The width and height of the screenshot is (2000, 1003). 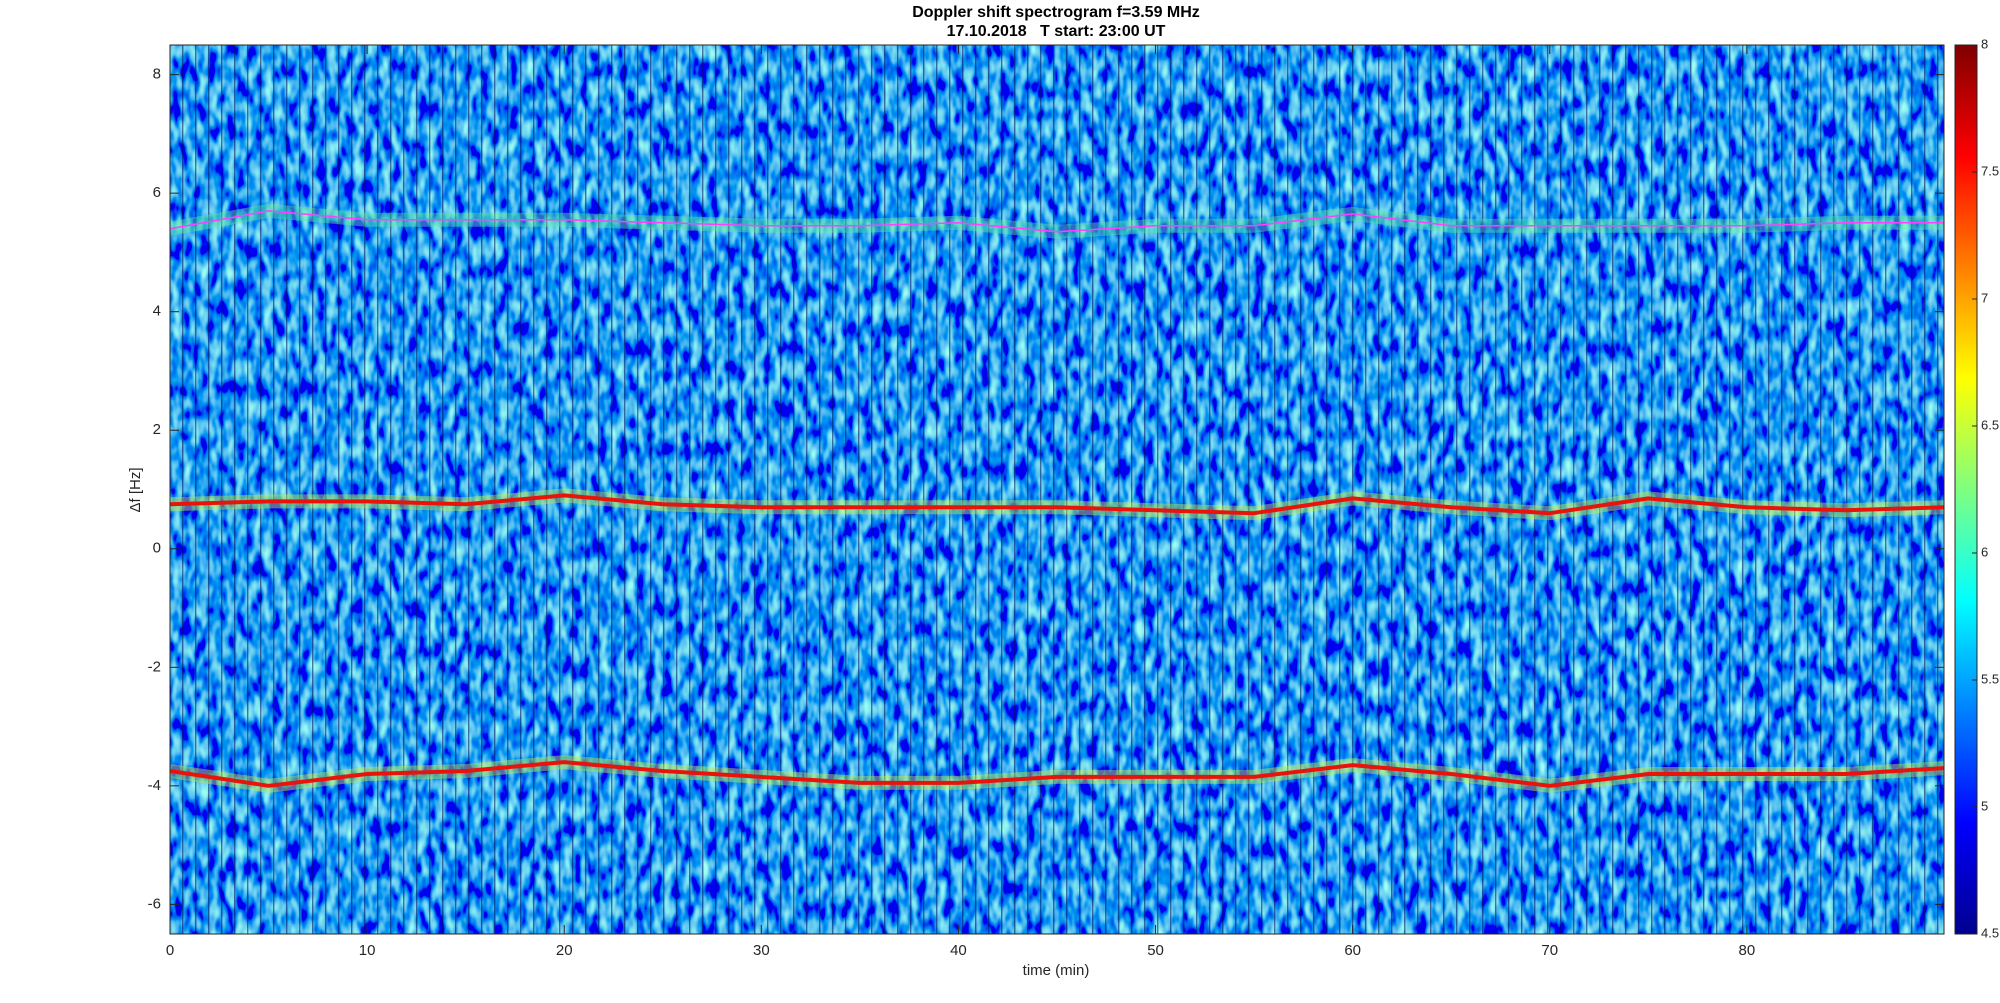 What do you see at coordinates (1984, 805) in the screenshot?
I see `colorbar-tick-label: 5` at bounding box center [1984, 805].